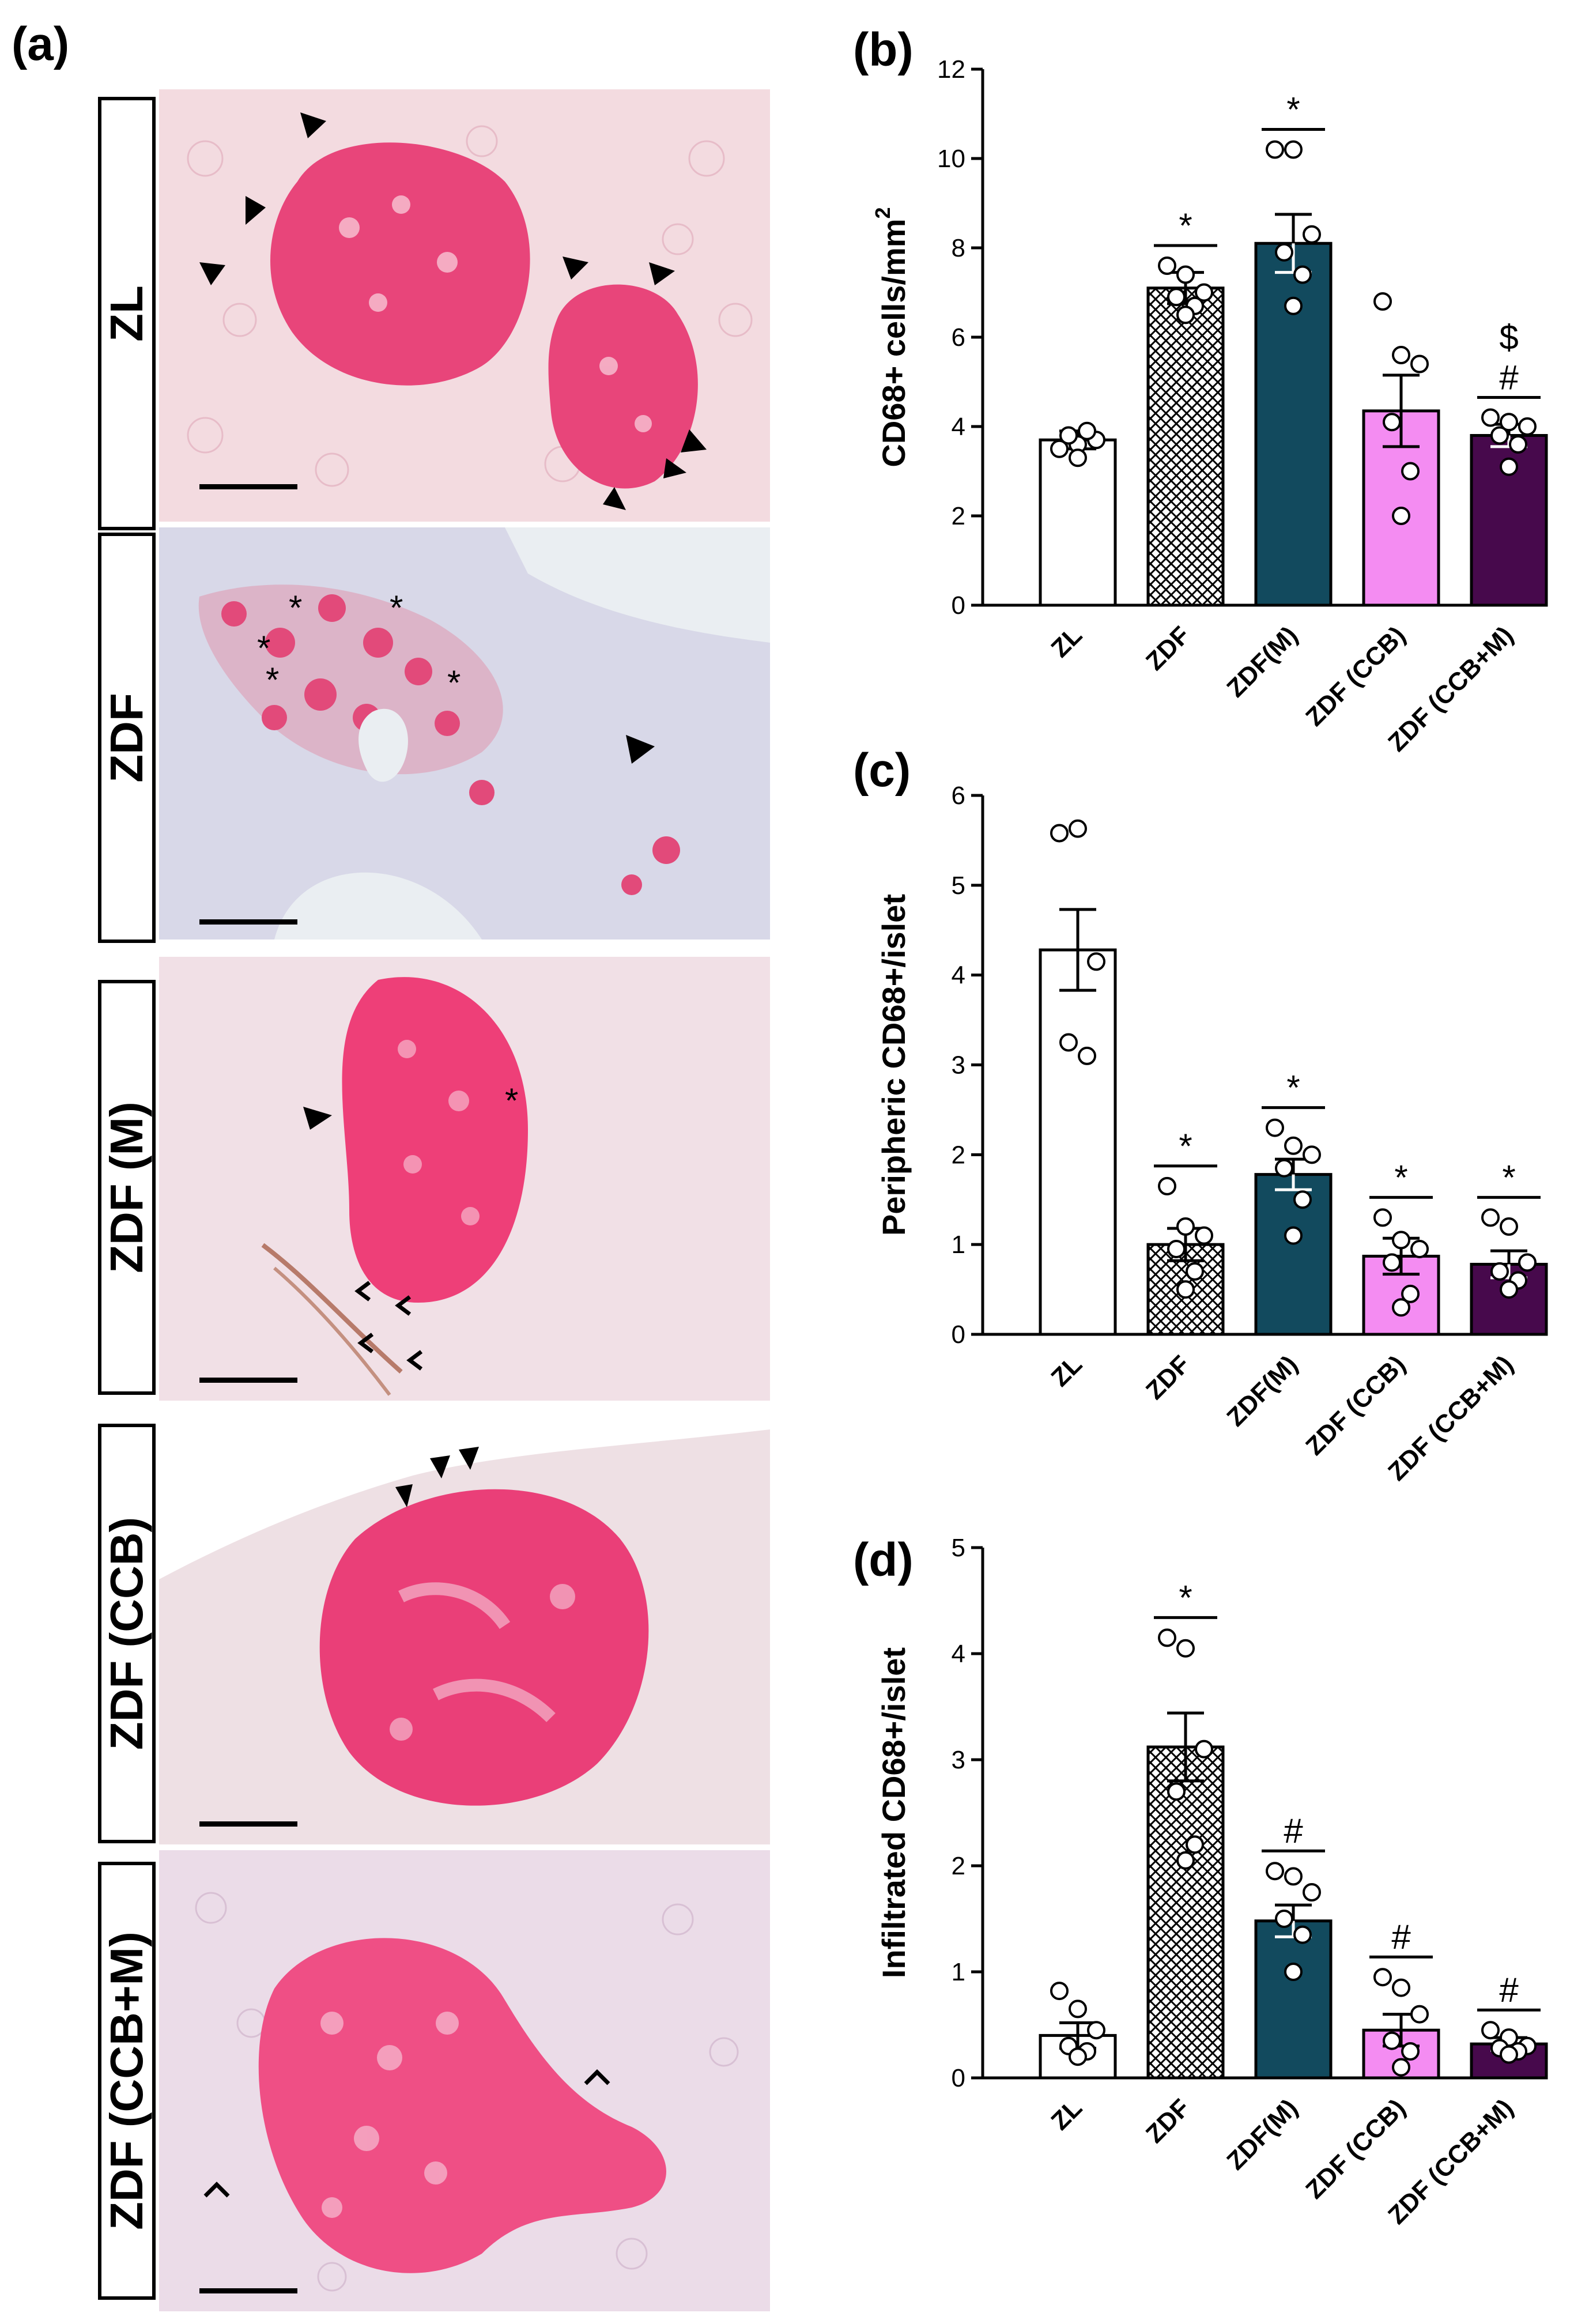 The width and height of the screenshot is (1589, 2324). I want to click on y-tick-label: 6, so click(959, 337).